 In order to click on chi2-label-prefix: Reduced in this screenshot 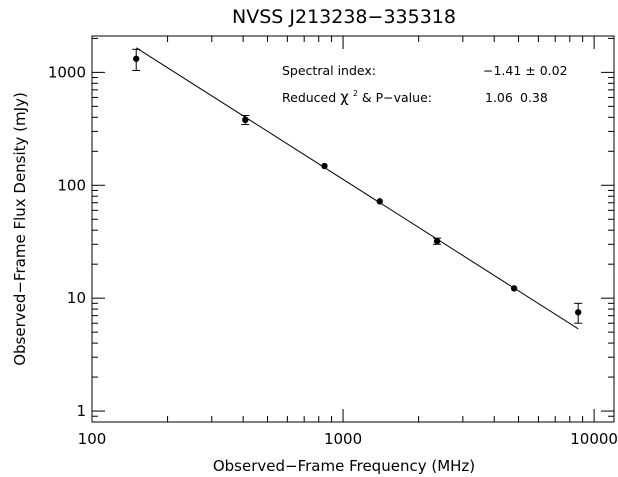, I will do `click(311, 97)`.